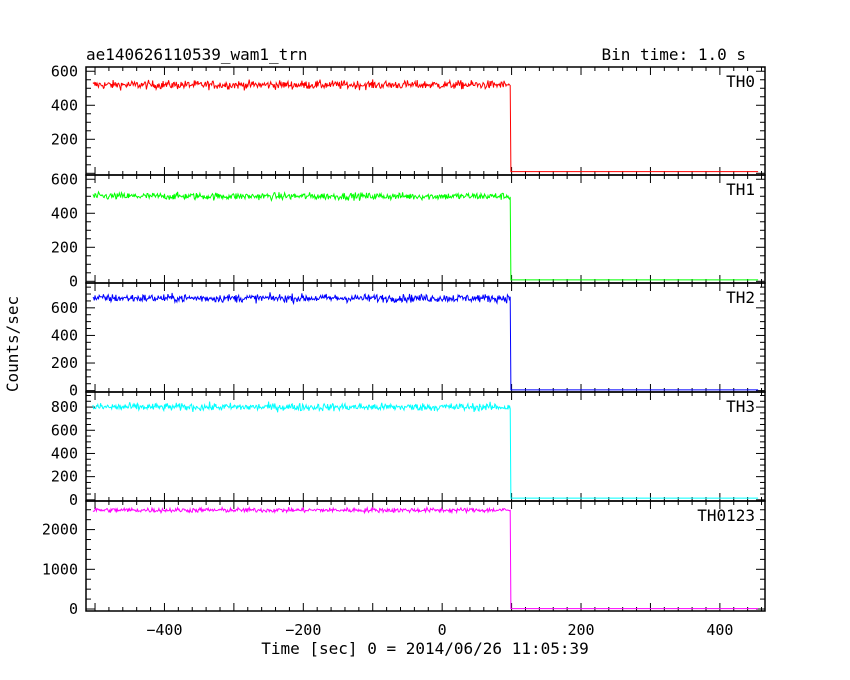 The image size is (850, 680). I want to click on x-tick-label: 0, so click(442, 630).